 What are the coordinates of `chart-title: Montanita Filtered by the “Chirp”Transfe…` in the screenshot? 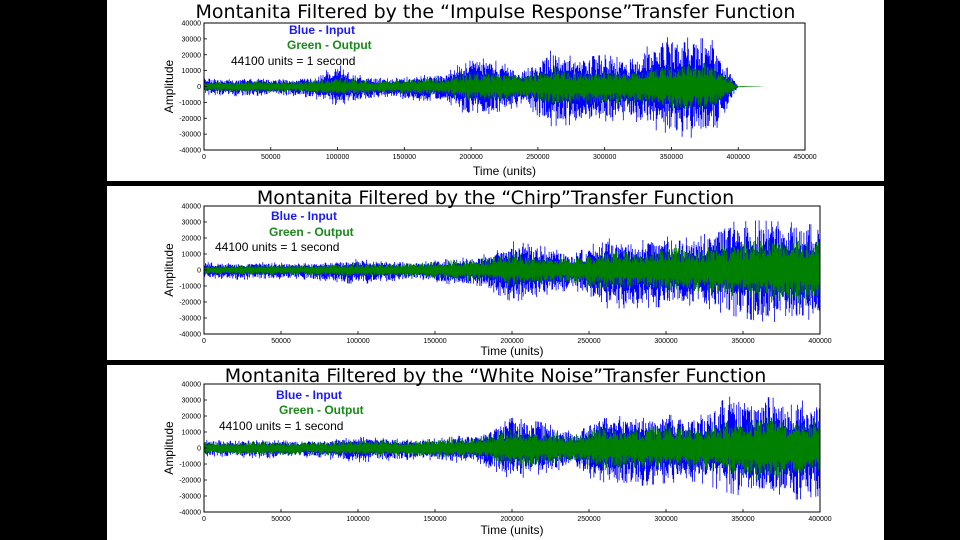 It's located at (495, 198).